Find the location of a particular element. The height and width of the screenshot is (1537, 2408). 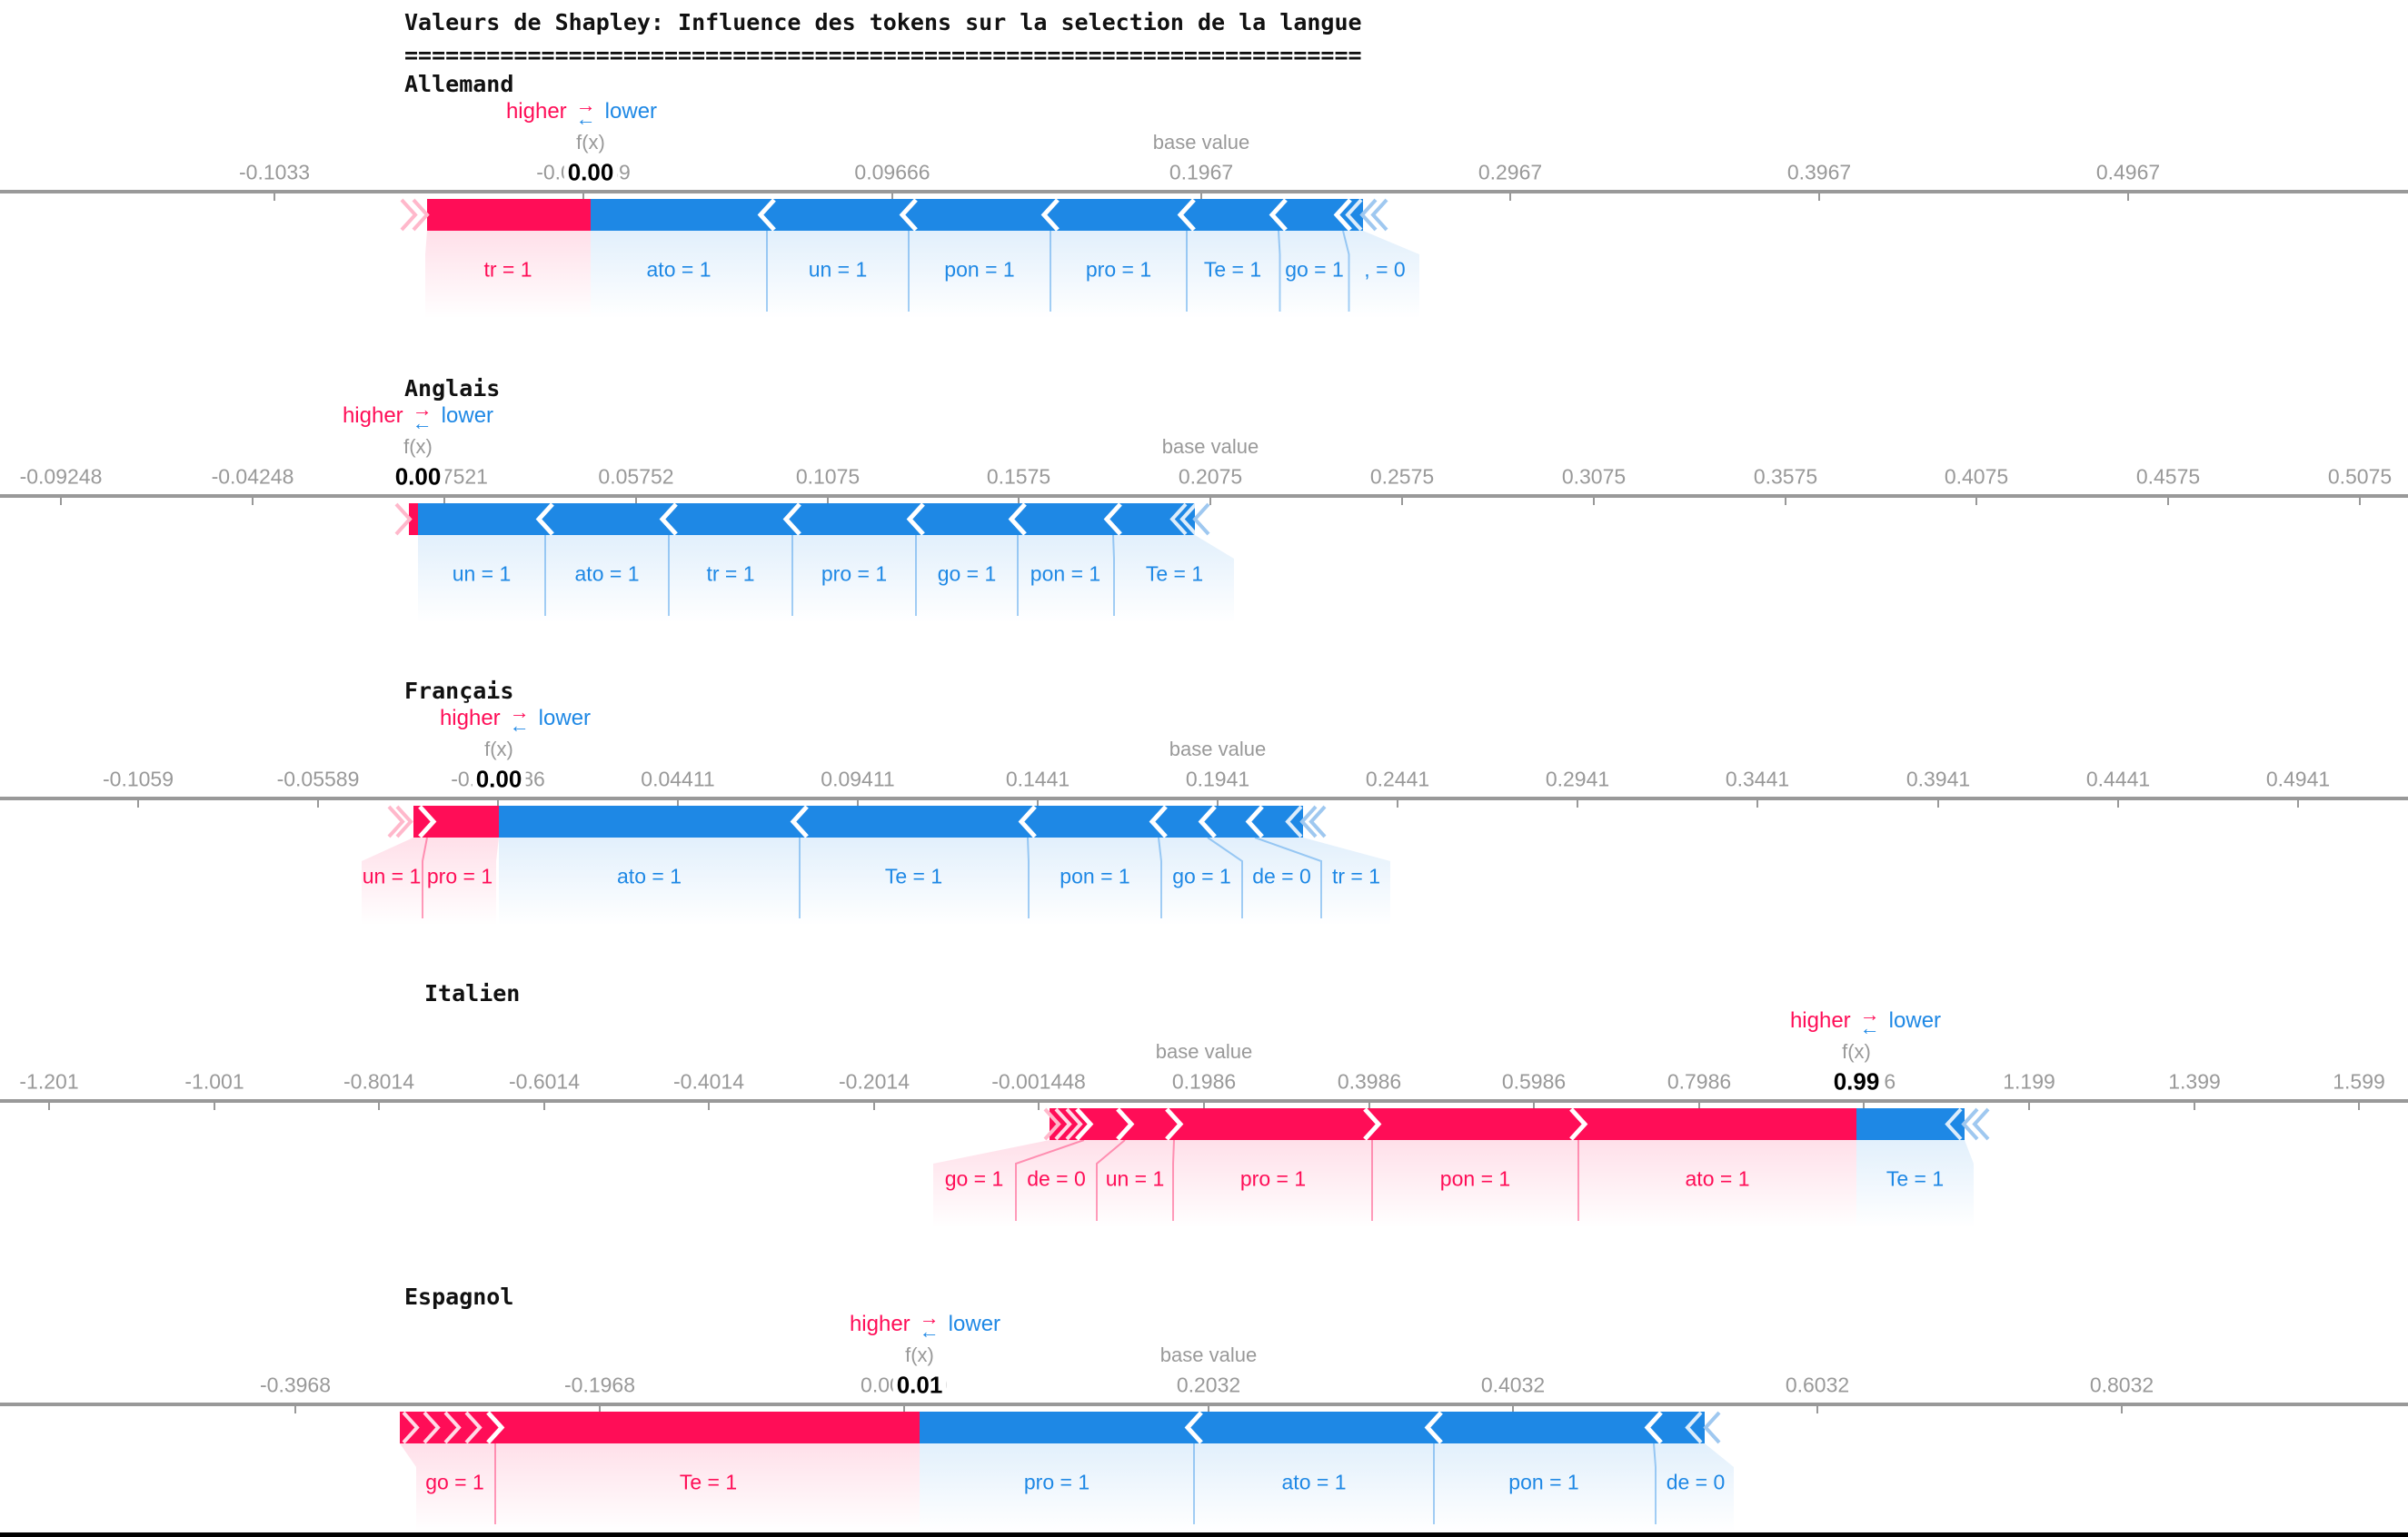

tick-label: 0.2032 is located at coordinates (1208, 1385).